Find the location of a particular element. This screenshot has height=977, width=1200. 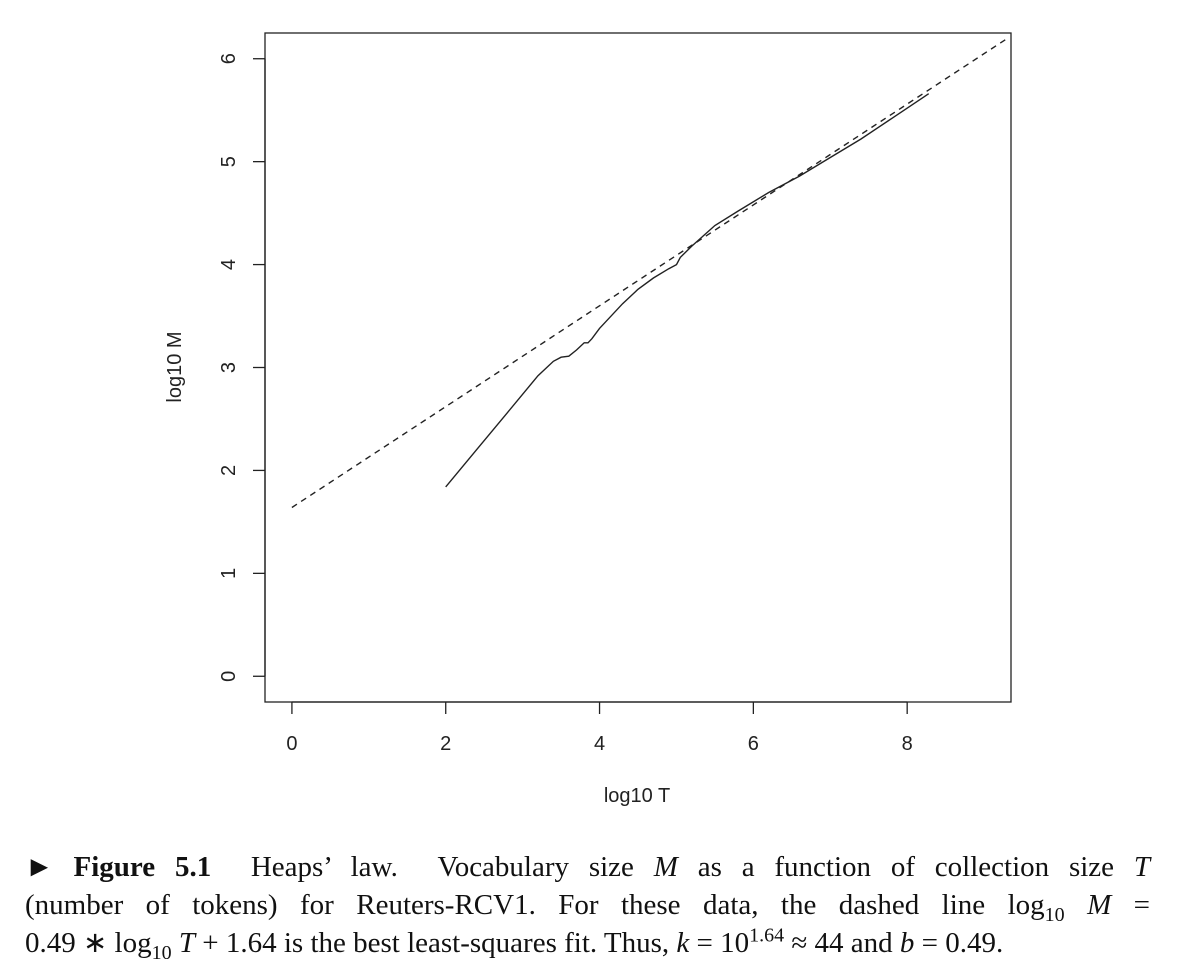

y-tick-label: 4 is located at coordinates (229, 264).